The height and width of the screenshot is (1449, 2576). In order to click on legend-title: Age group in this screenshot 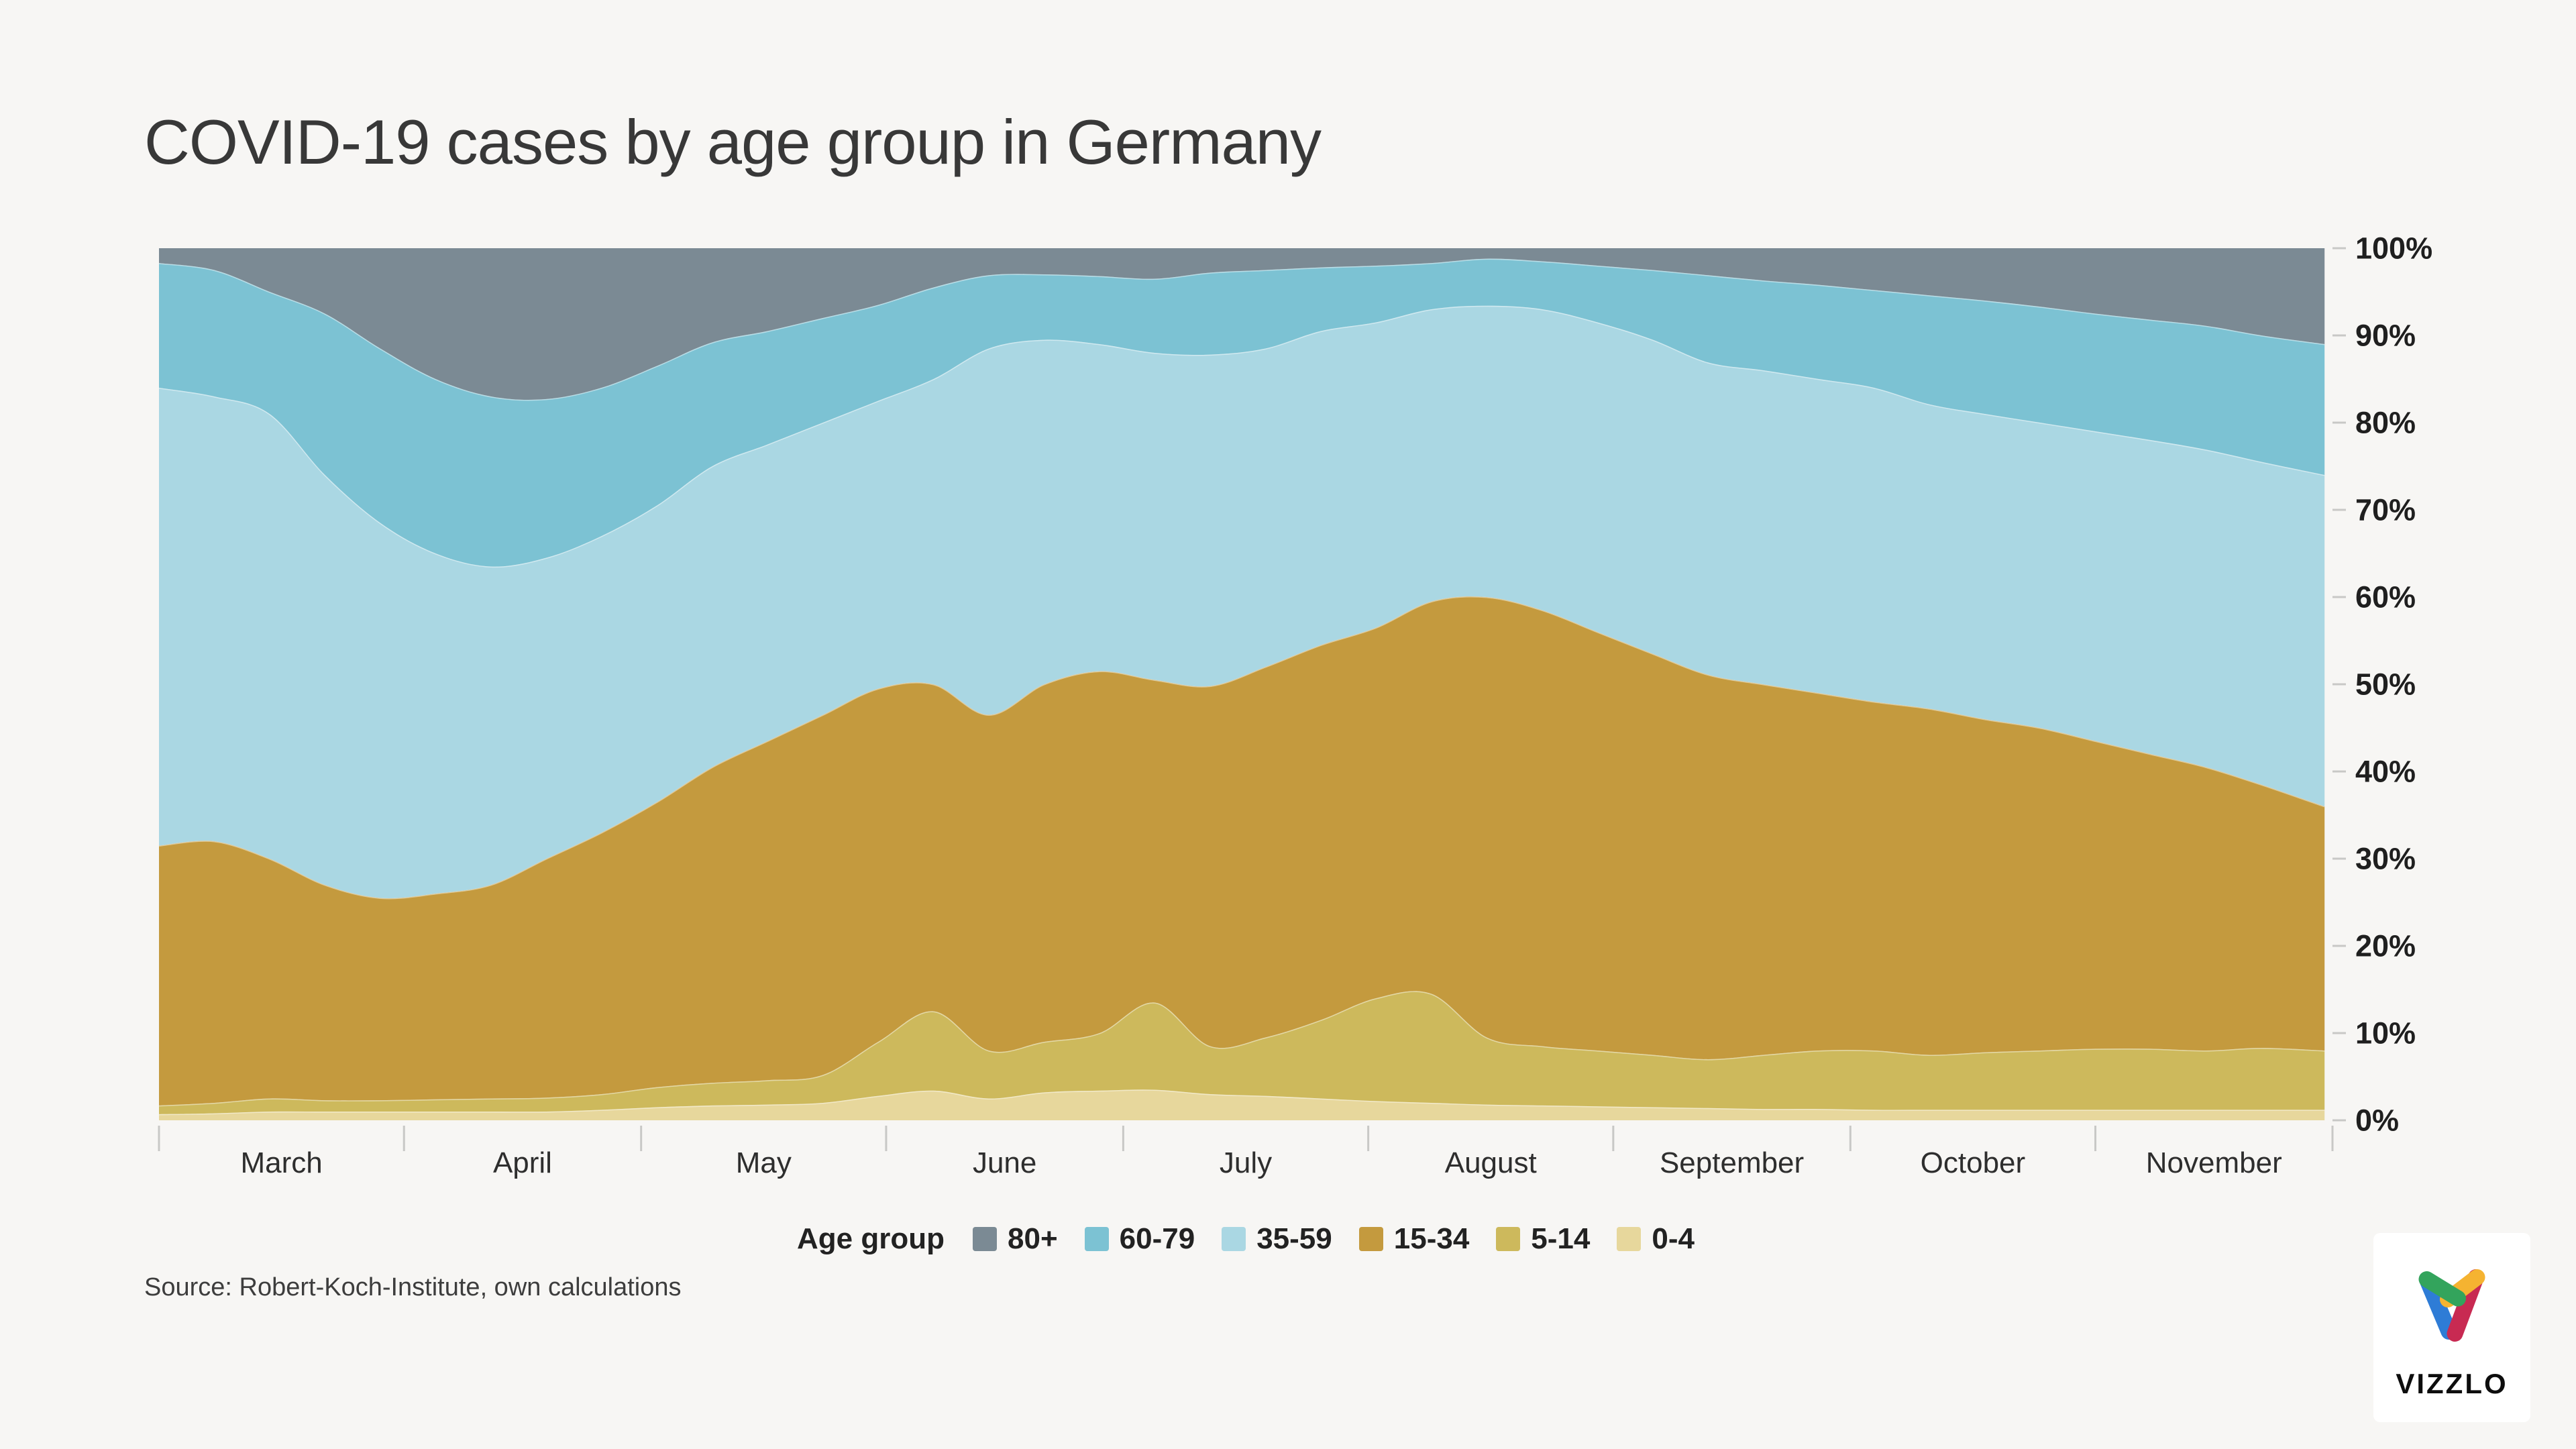, I will do `click(871, 1238)`.